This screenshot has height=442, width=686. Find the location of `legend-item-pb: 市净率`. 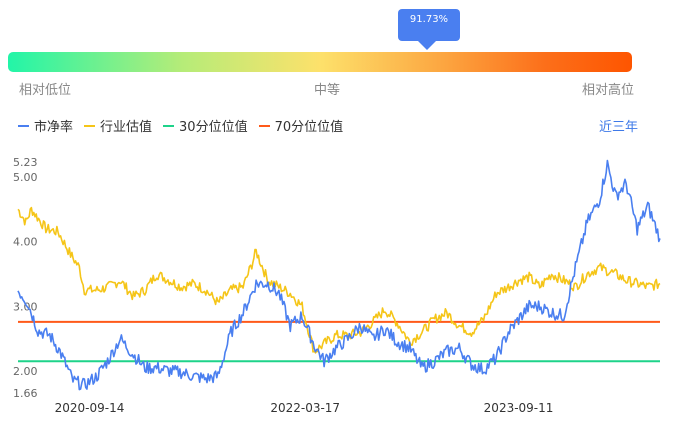

legend-item-pb: 市净率 is located at coordinates (45, 125).